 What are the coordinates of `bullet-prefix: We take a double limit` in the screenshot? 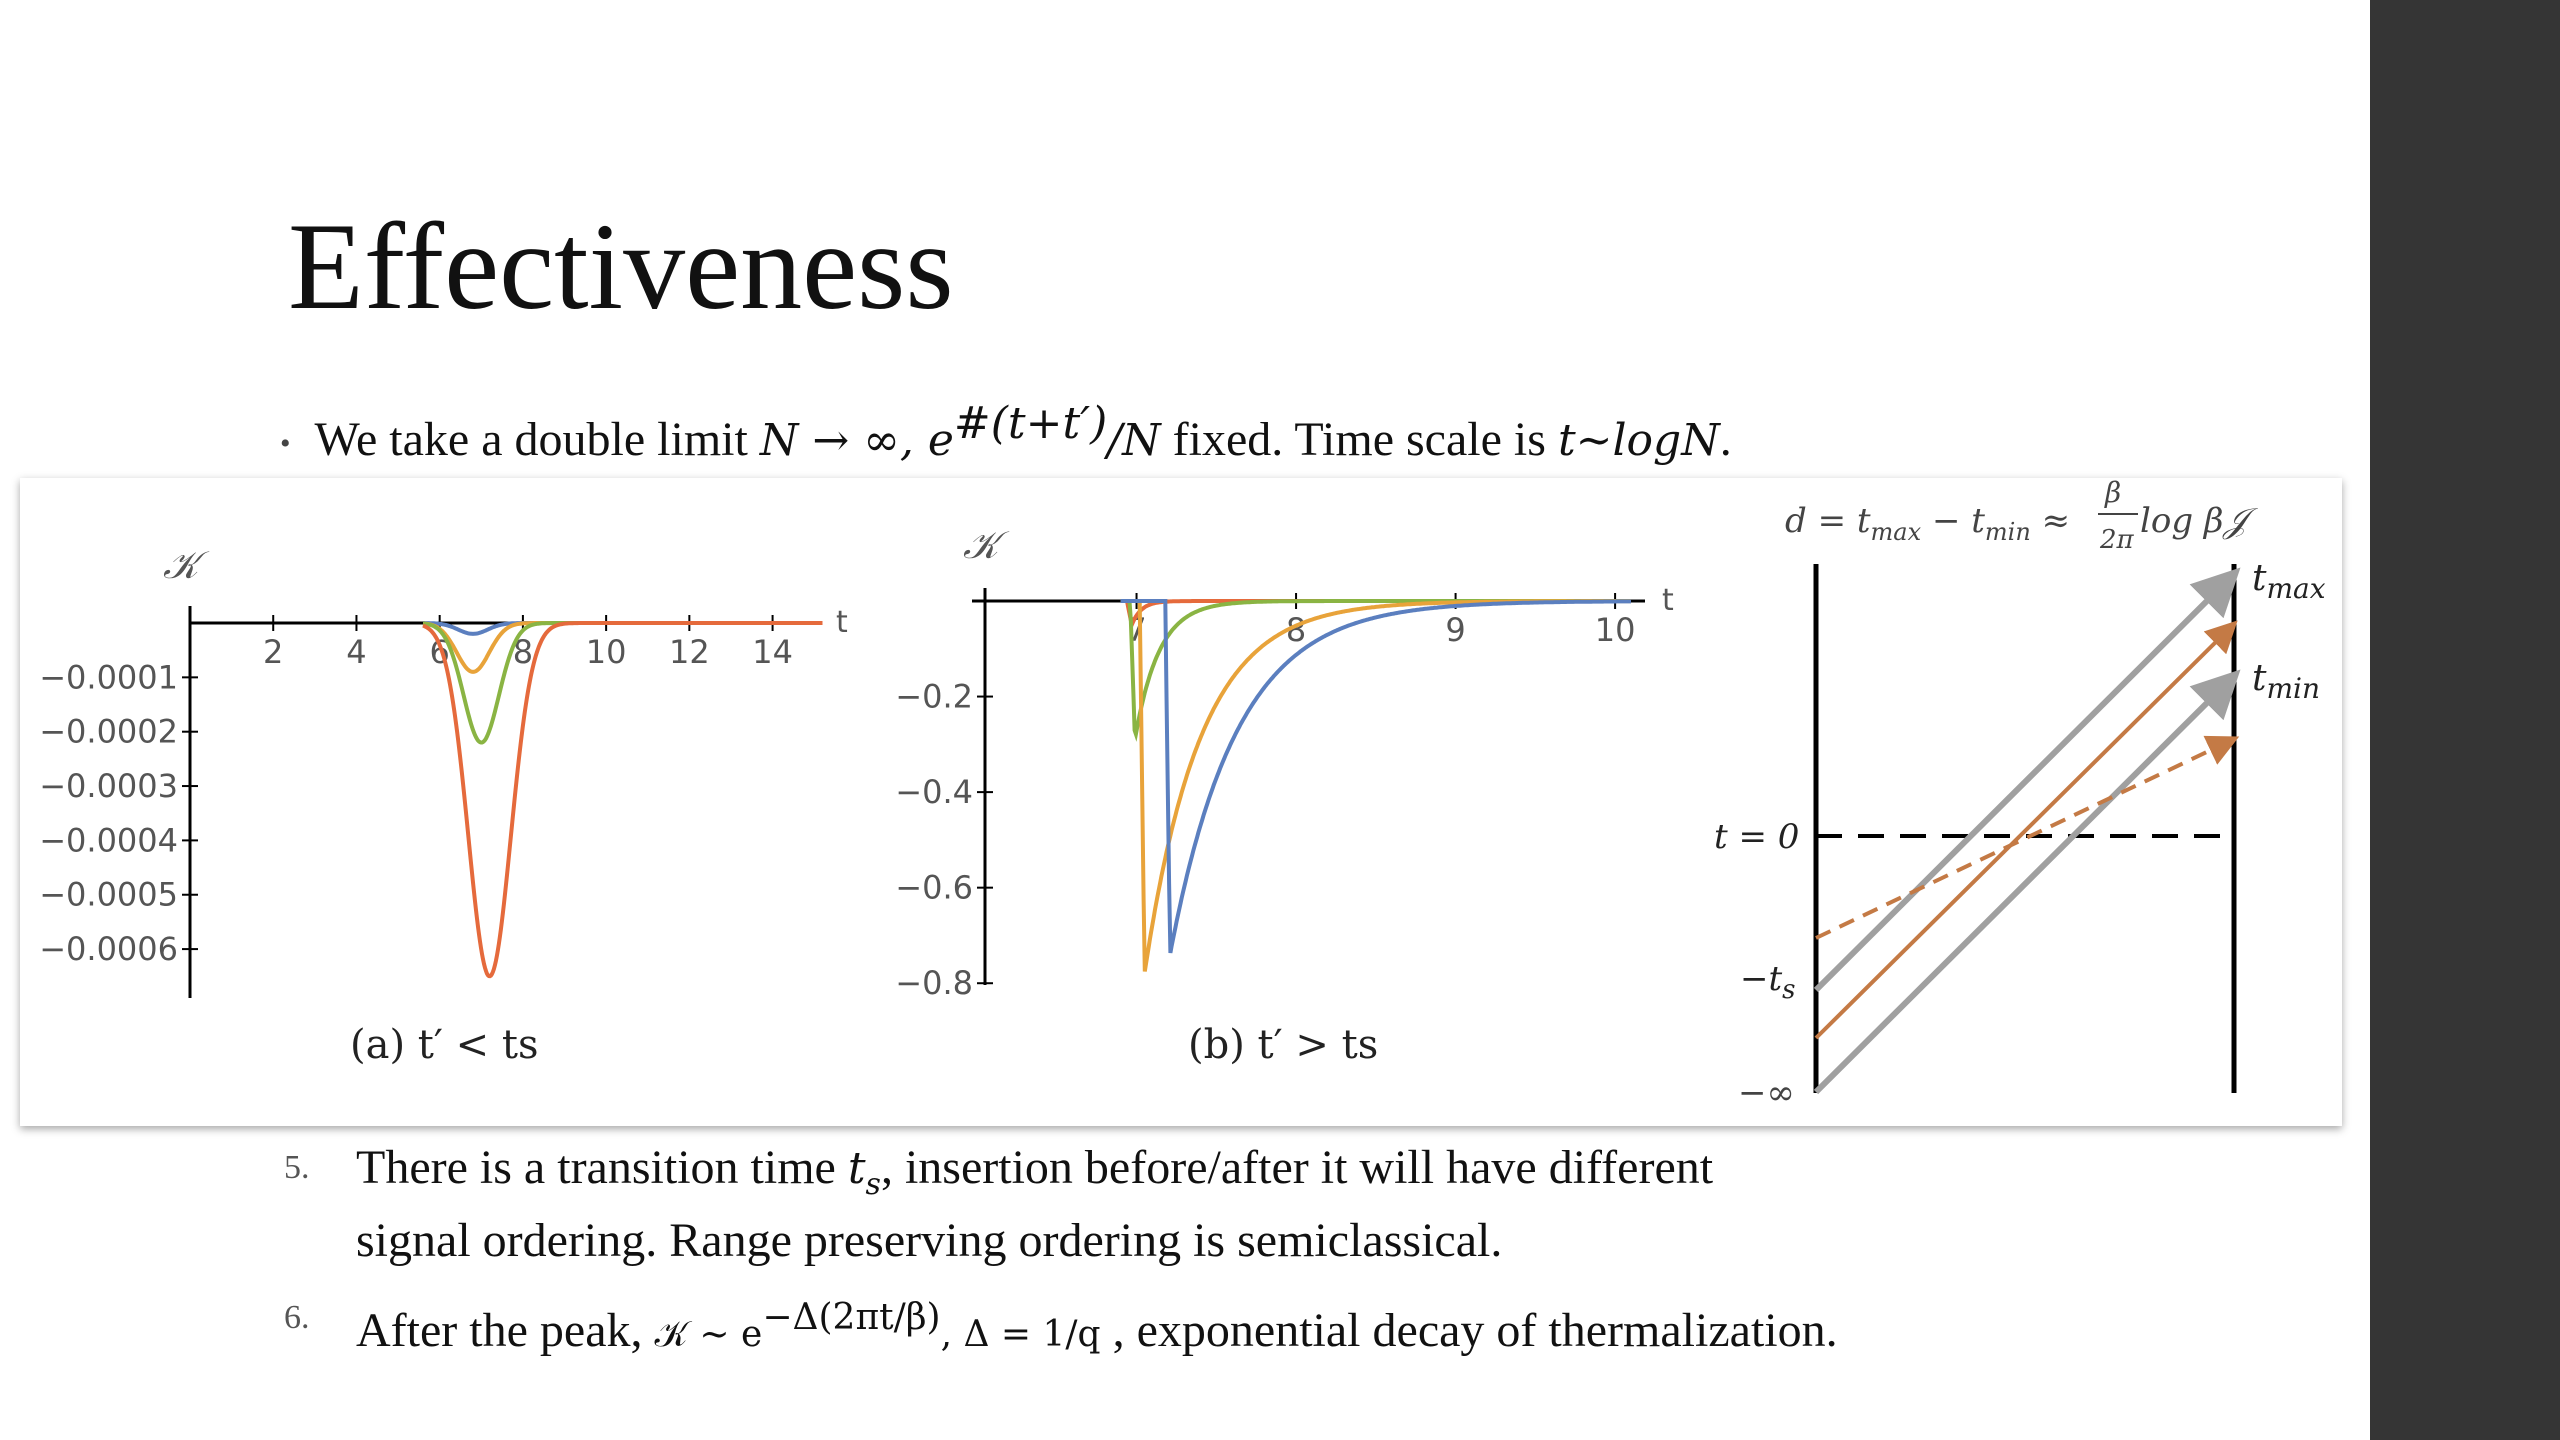 It's located at (537, 439).